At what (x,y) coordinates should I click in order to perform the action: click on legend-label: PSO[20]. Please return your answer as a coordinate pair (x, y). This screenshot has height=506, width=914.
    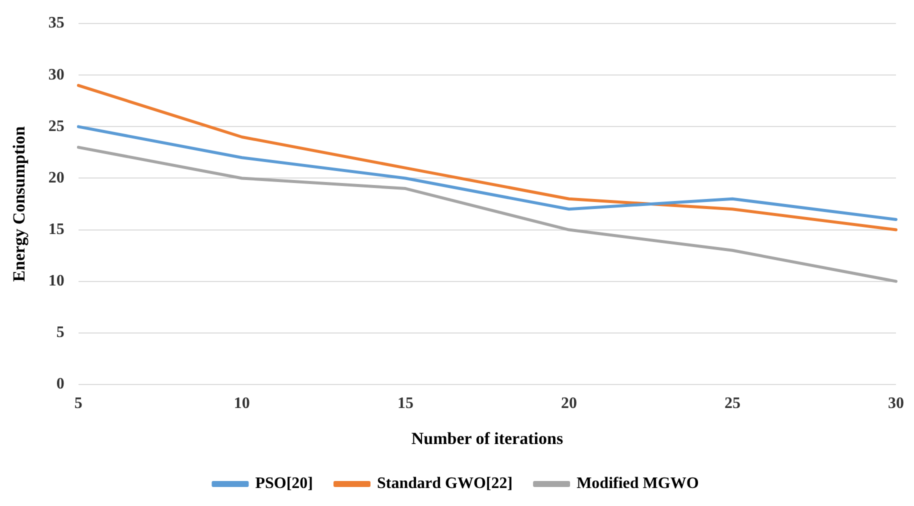
    Looking at the image, I should click on (284, 483).